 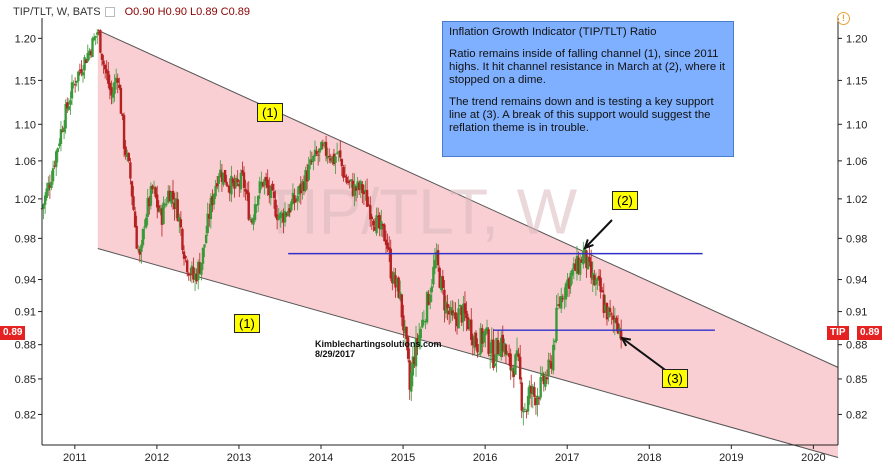 What do you see at coordinates (856, 239) in the screenshot?
I see `y-tick-label-right: 0.98` at bounding box center [856, 239].